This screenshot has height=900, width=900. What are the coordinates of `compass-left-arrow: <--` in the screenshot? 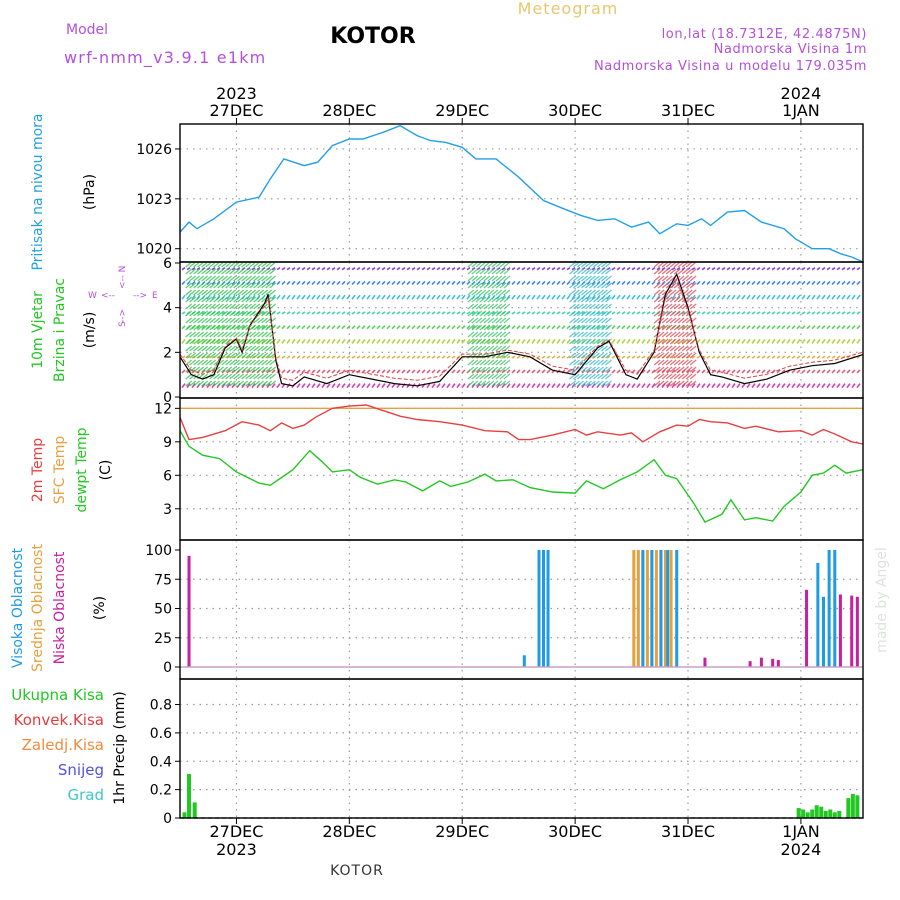 It's located at (108, 296).